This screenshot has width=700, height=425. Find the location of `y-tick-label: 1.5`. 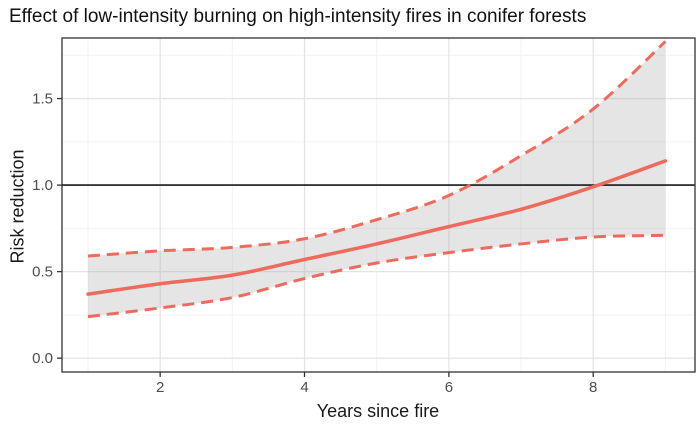

y-tick-label: 1.5 is located at coordinates (42, 99).